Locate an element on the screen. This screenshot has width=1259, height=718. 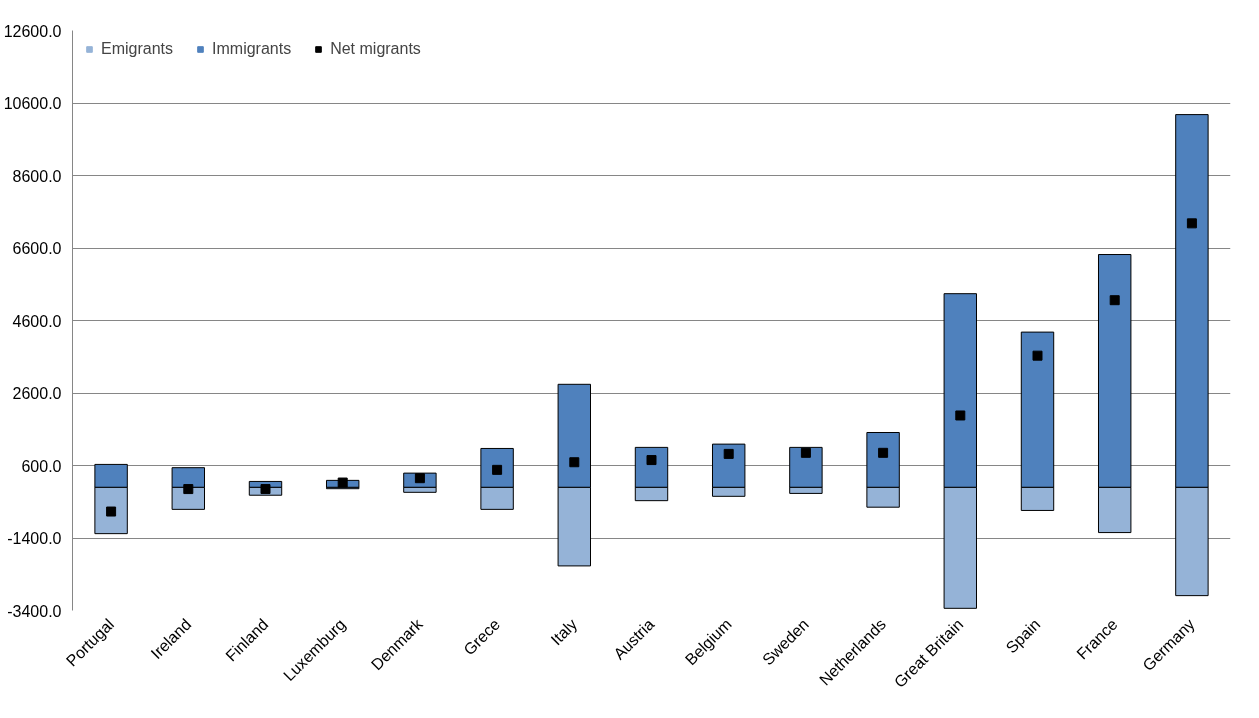
y-tick-label: 2600.0 is located at coordinates (37, 393).